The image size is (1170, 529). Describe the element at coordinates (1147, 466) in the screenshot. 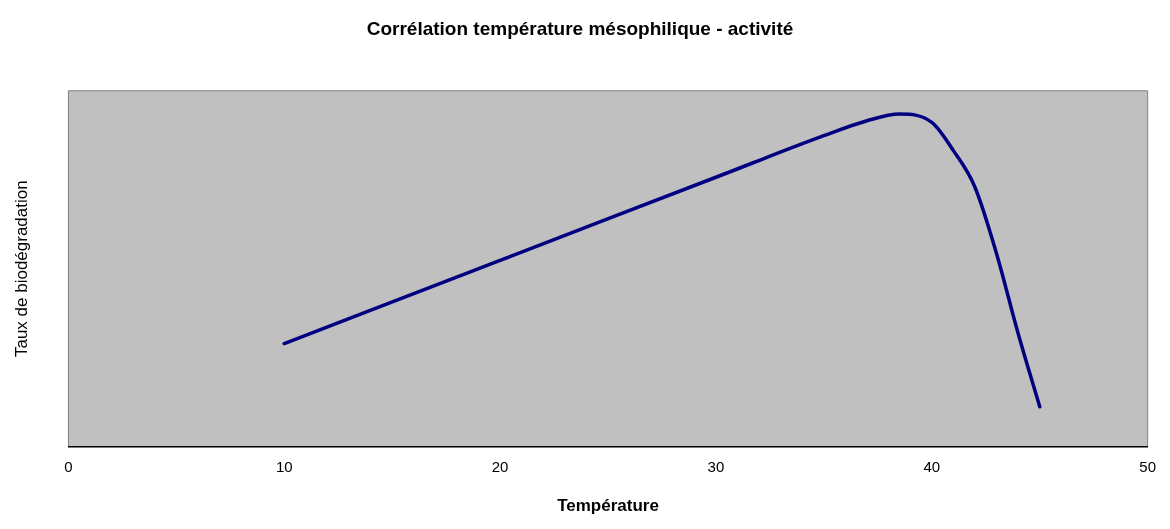

I see `x-tick-label: 50` at that location.